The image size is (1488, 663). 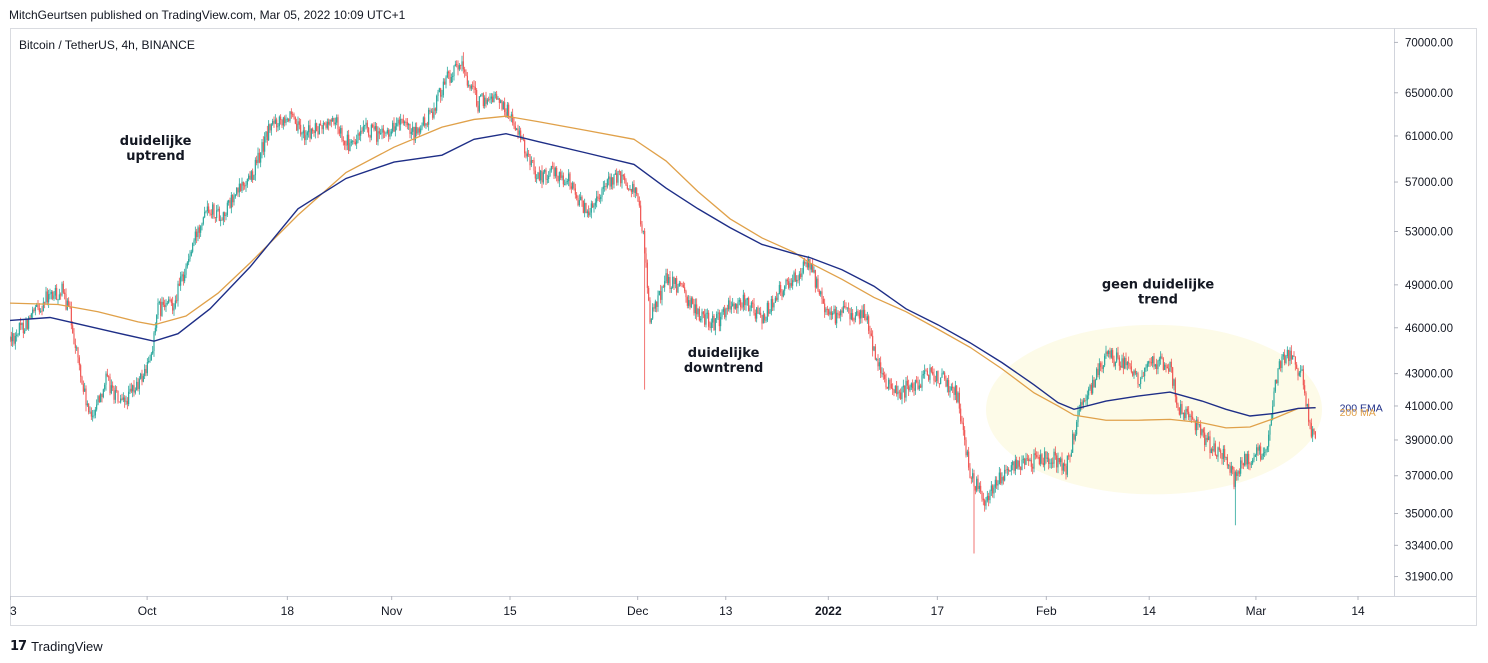 I want to click on time-tick-label: 13, so click(x=726, y=611).